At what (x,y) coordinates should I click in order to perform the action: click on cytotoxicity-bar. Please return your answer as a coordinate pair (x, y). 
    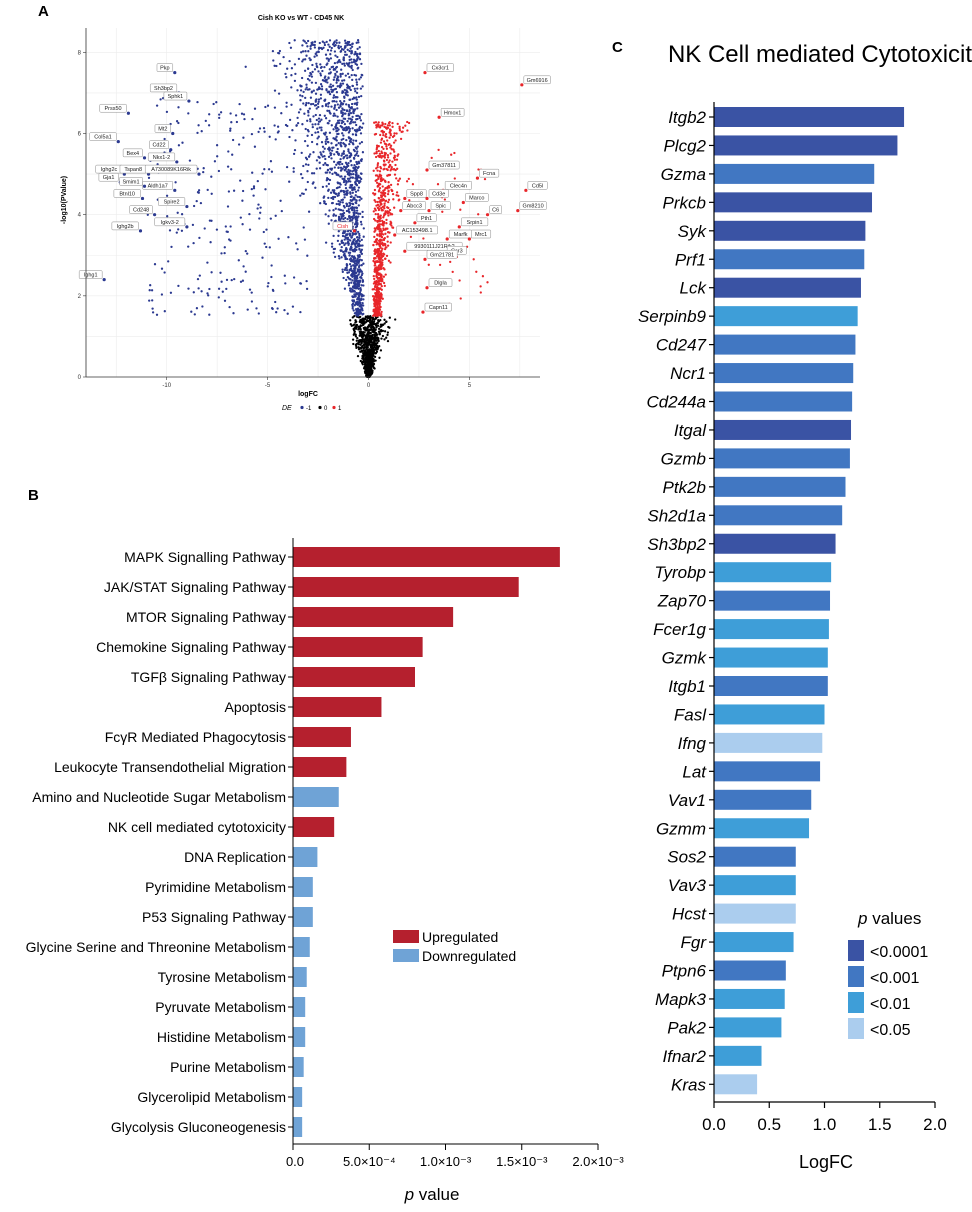
    Looking at the image, I should click on (806, 145).